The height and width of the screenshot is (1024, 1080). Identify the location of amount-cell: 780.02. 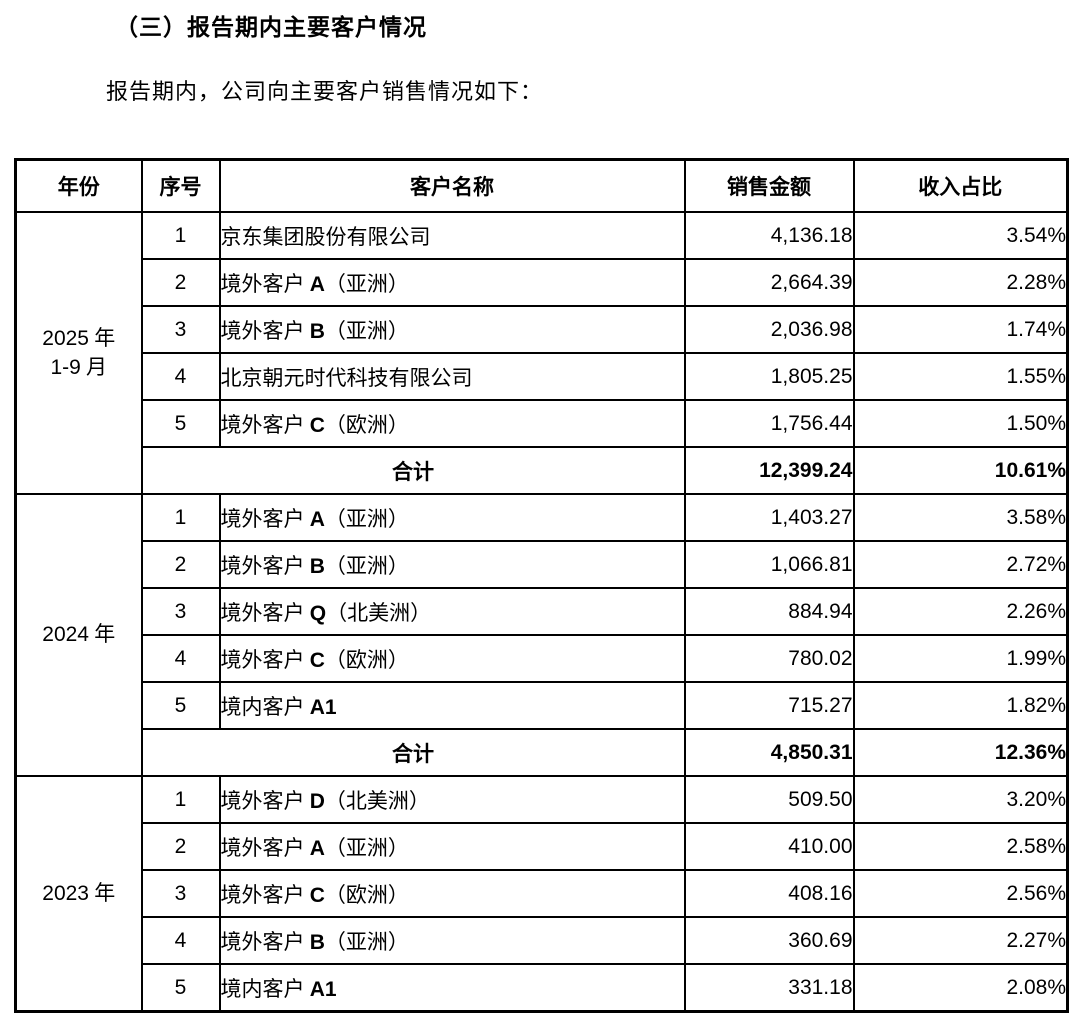
(769, 658).